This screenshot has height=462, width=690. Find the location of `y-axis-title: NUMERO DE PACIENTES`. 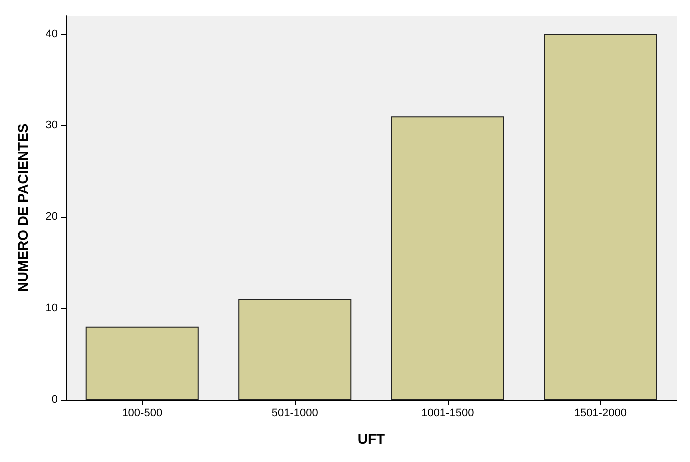

y-axis-title: NUMERO DE PACIENTES is located at coordinates (23, 208).